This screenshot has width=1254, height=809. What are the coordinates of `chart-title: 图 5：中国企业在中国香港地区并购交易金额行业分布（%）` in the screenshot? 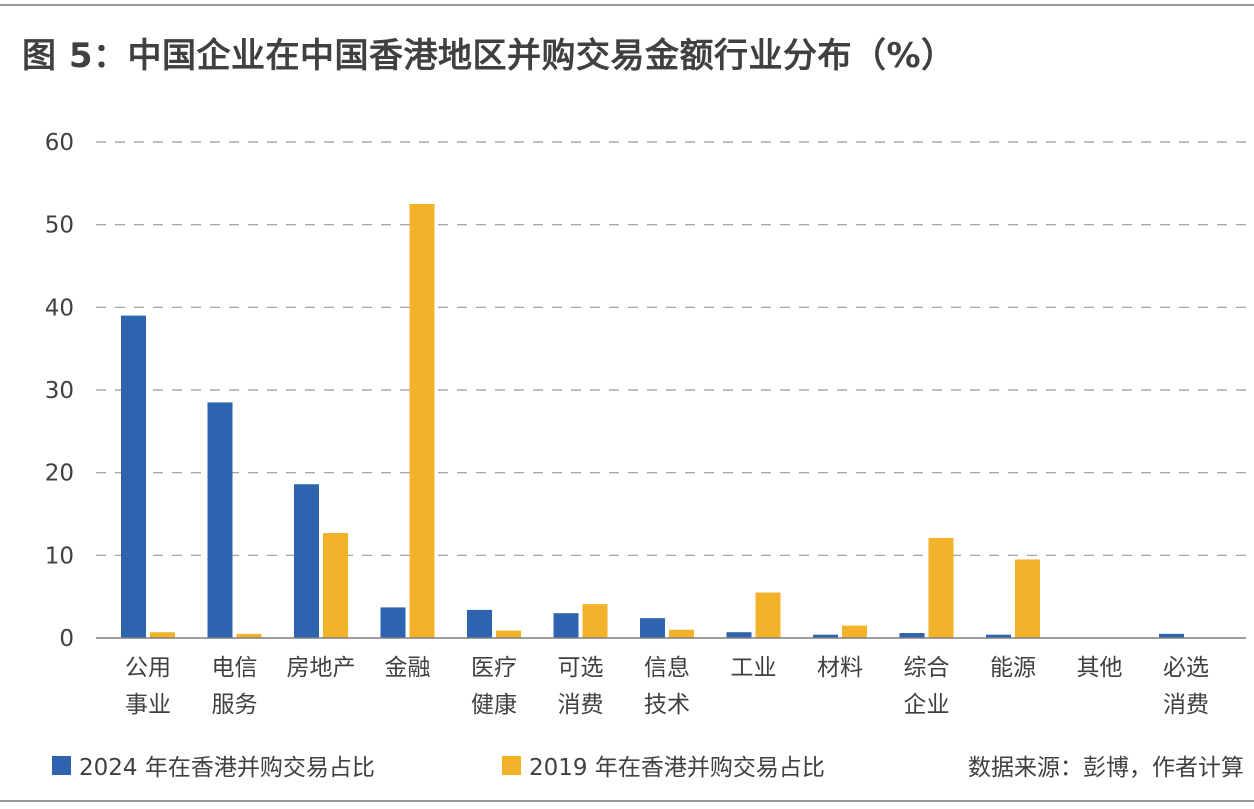 It's located at (489, 56).